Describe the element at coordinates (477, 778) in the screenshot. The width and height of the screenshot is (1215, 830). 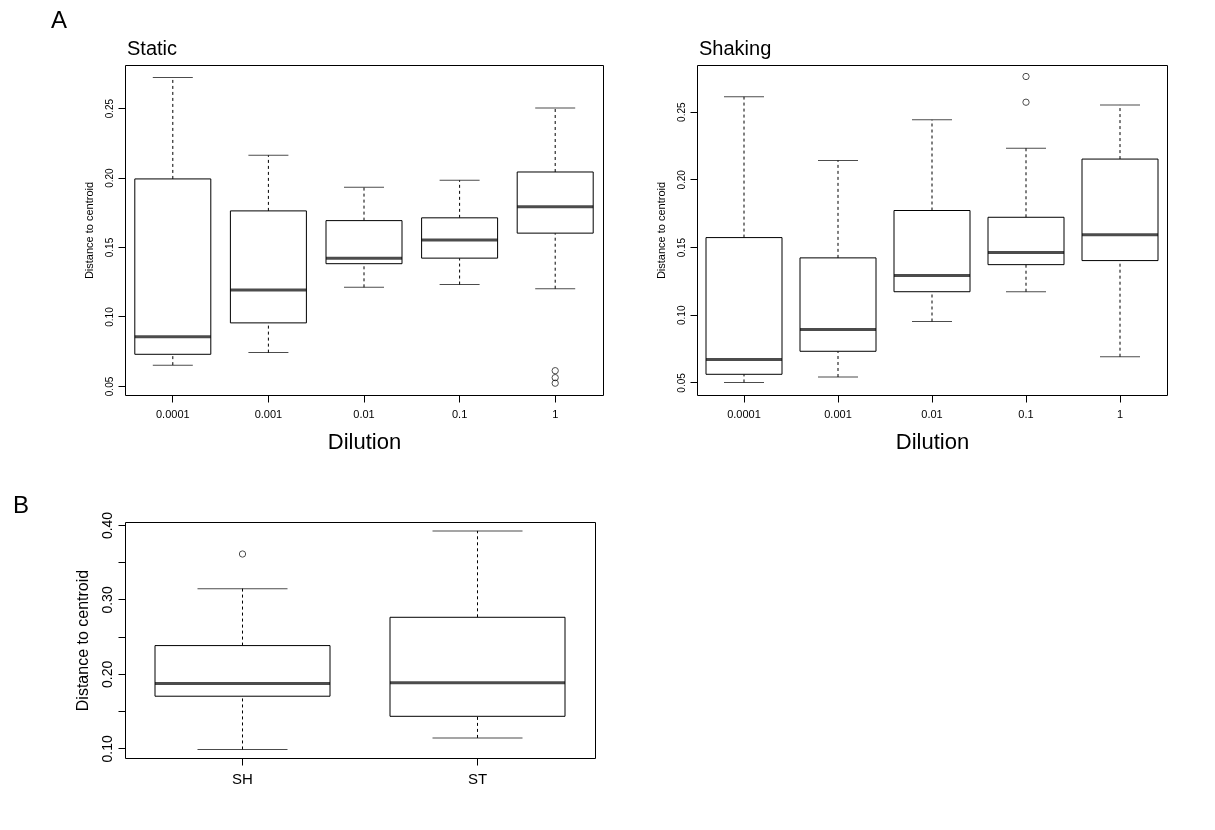
I see `x-tick-label: ST` at that location.